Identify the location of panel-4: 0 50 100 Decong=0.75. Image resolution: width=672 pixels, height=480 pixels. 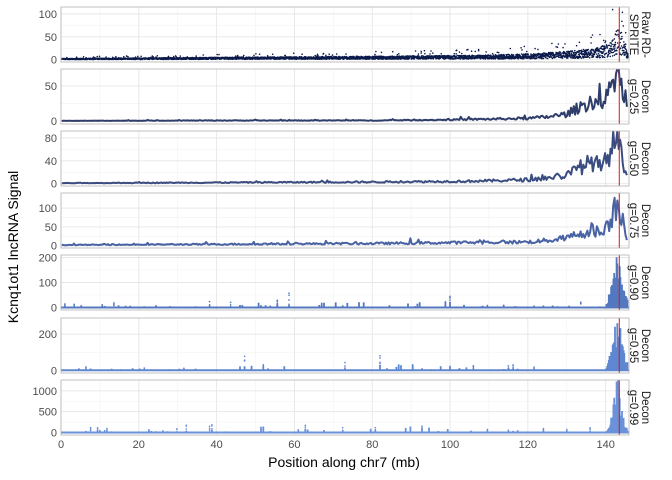
(345, 222).